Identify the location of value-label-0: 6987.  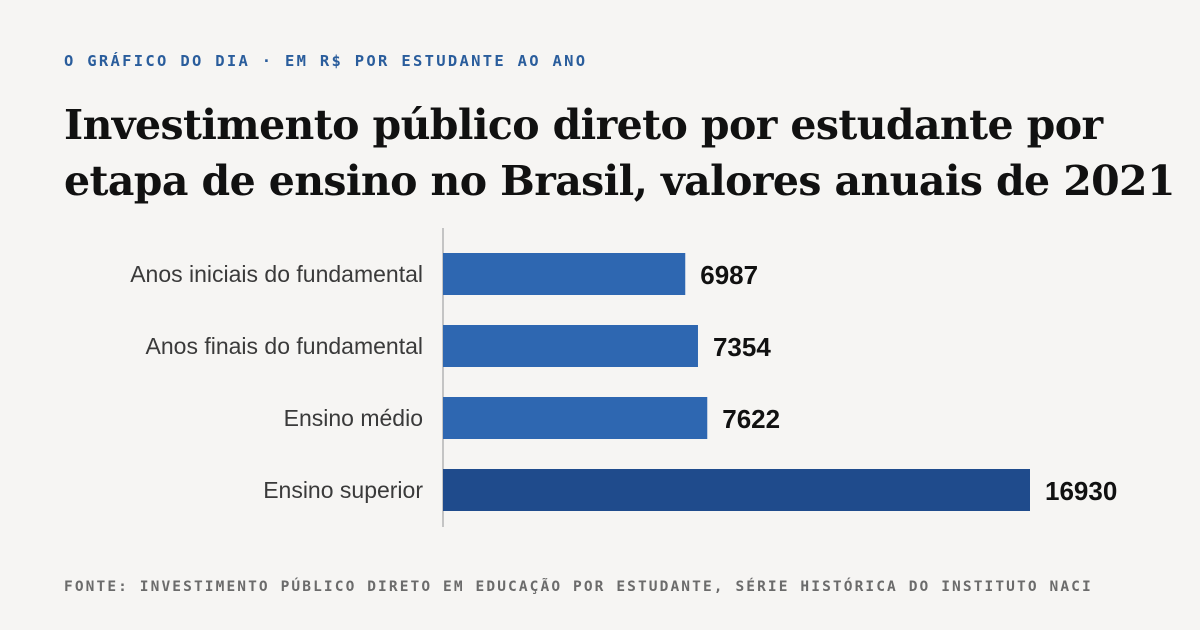
(729, 275).